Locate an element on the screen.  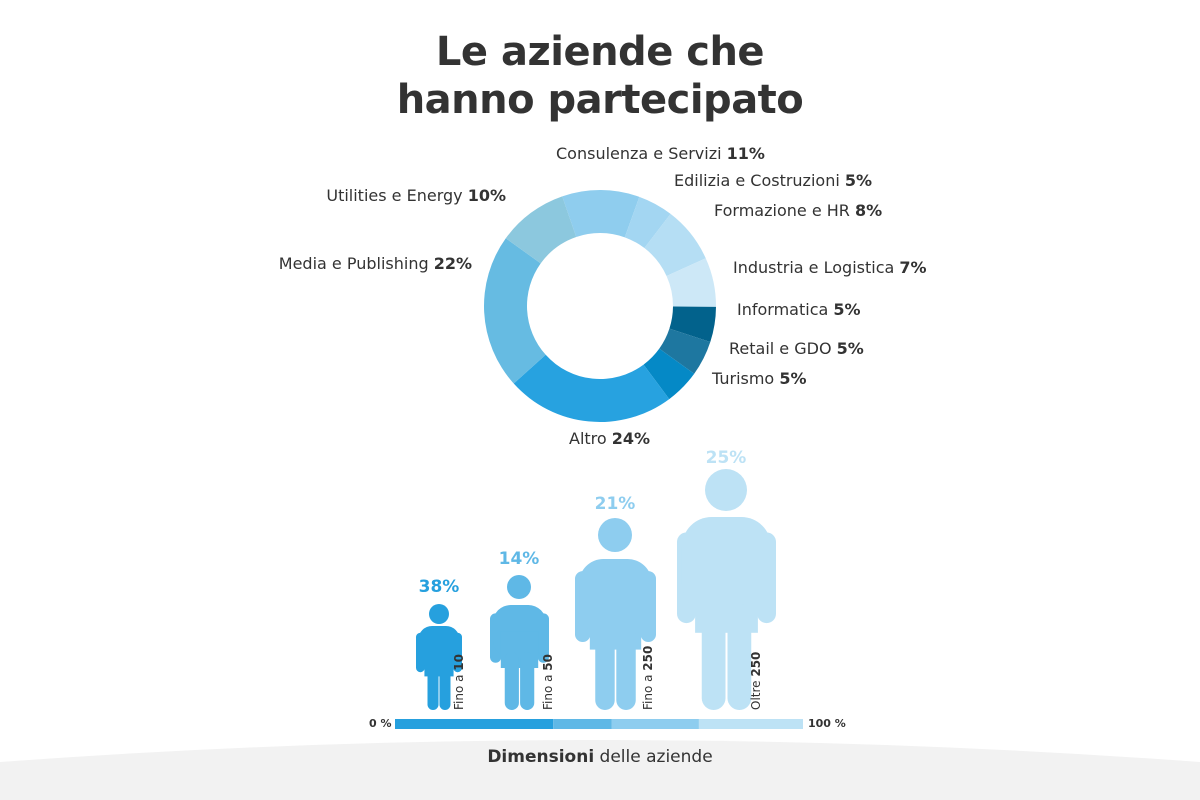
slice-label-altro: Altro 24% is located at coordinates (610, 438).